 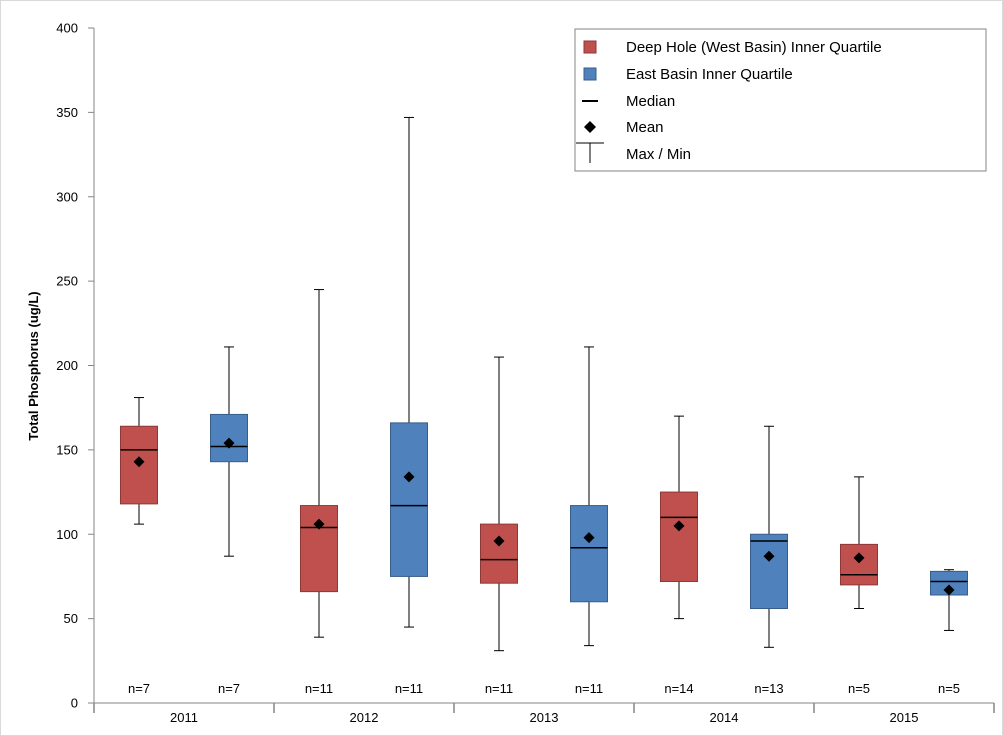 What do you see at coordinates (678, 688) in the screenshot?
I see `sample-size-label: n=14` at bounding box center [678, 688].